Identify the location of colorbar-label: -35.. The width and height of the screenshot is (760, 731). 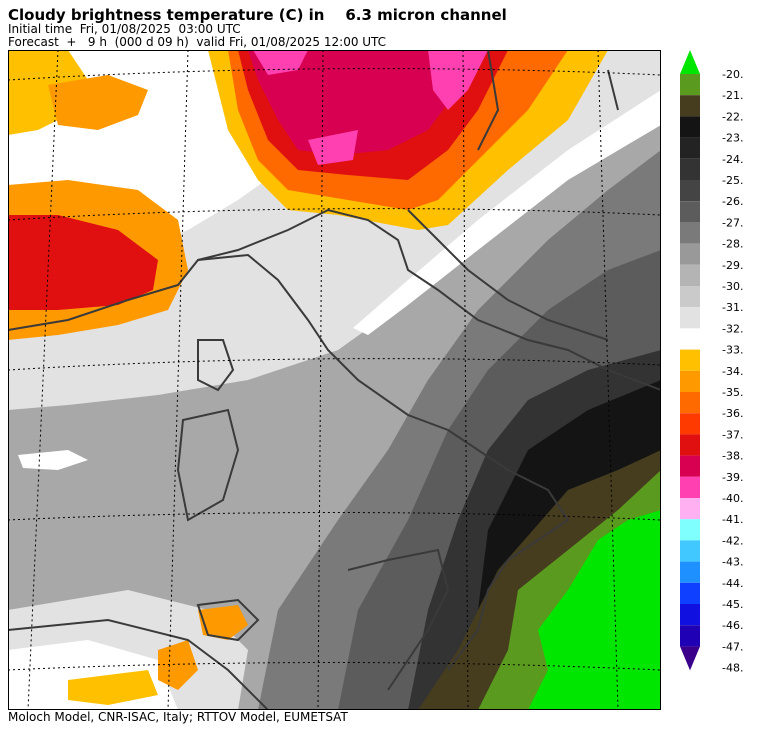
(732, 392).